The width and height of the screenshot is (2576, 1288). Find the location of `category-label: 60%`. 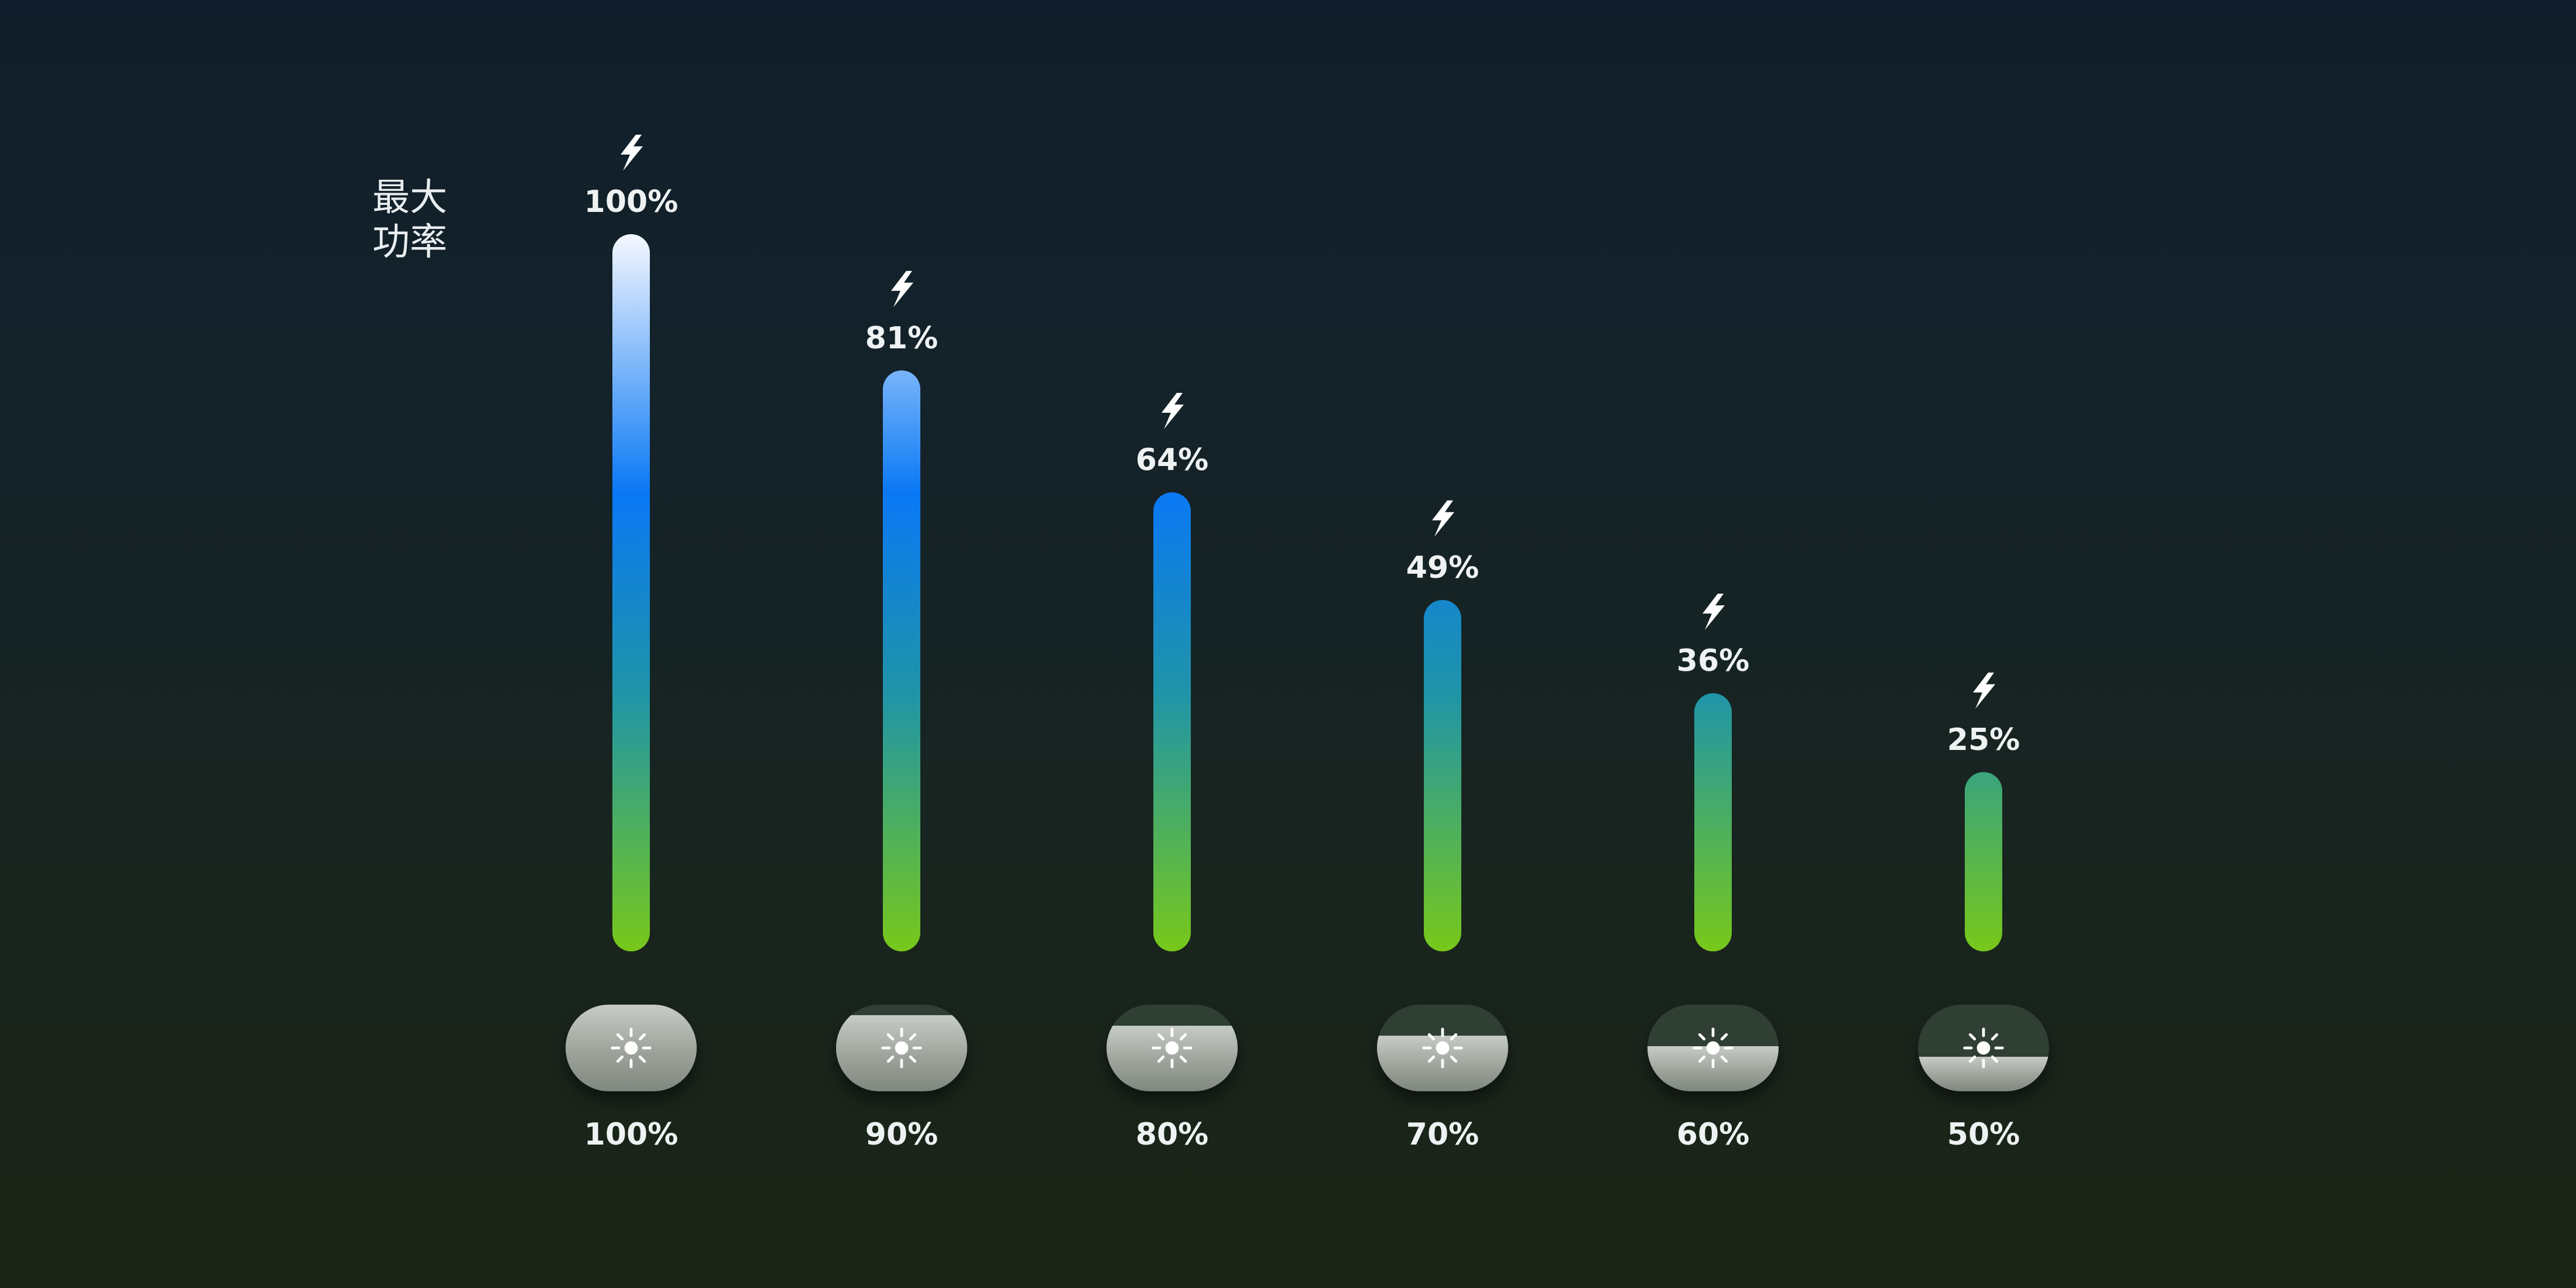

category-label: 60% is located at coordinates (1713, 1134).